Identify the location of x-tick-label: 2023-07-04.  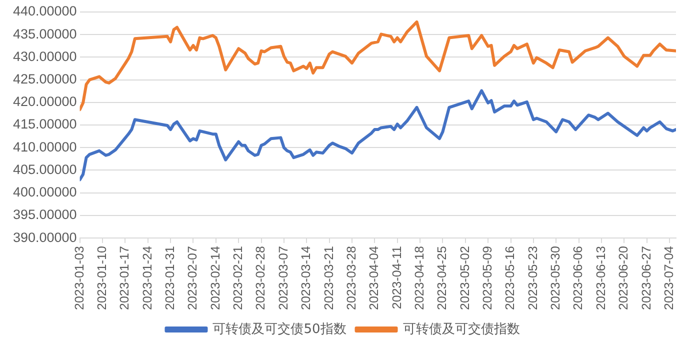
(669, 278).